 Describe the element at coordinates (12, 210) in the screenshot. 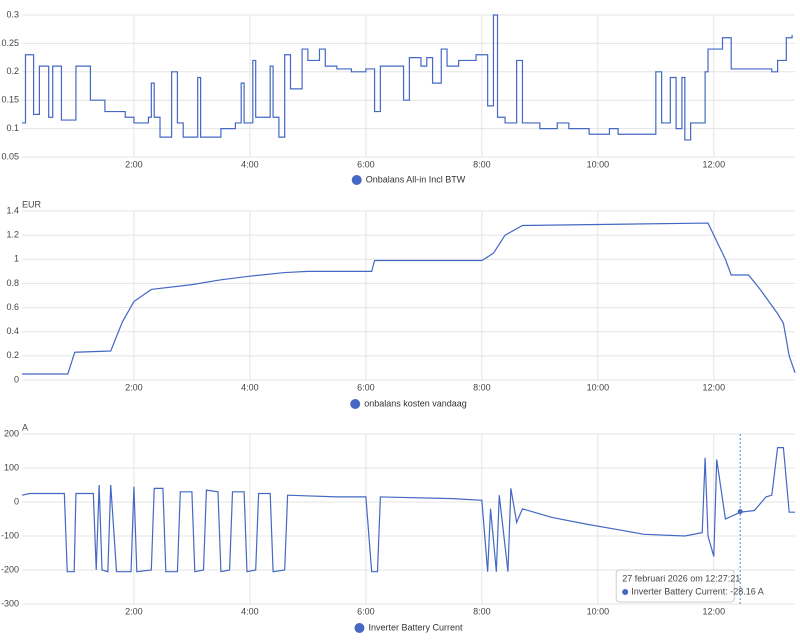

I see `y-tick-label: 1.4` at that location.